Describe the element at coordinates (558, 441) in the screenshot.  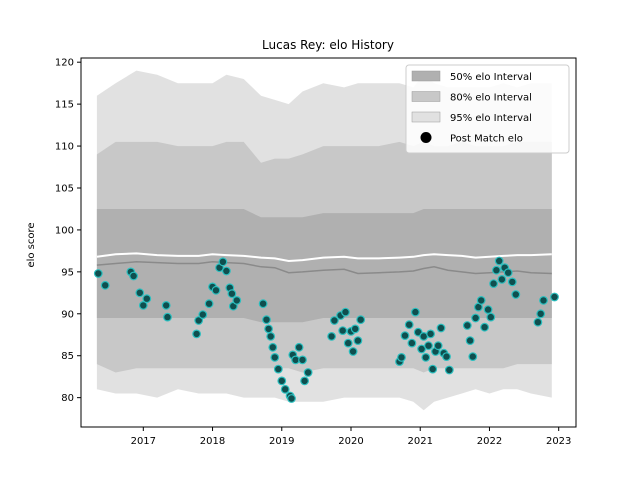
I see `x-tick-label: 2023` at that location.